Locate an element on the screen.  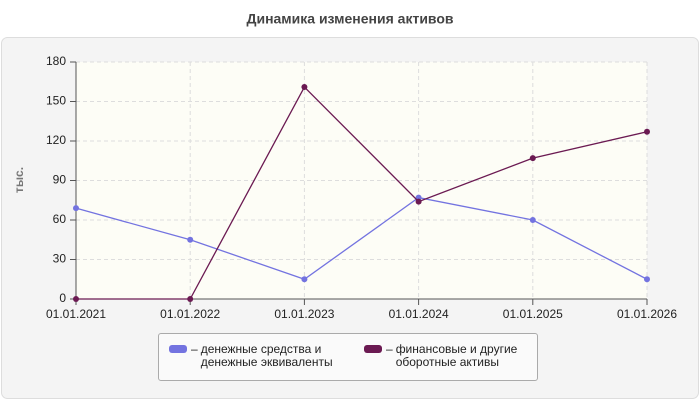
y-tick-label: 90 is located at coordinates (60, 180).